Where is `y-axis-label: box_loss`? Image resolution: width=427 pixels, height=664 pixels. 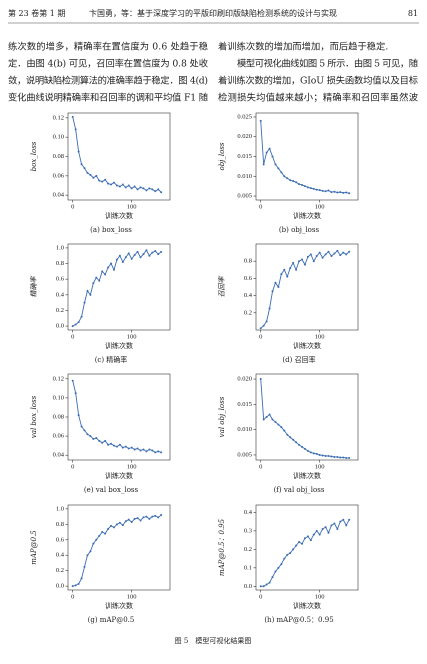 y-axis-label: box_loss is located at coordinates (34, 156).